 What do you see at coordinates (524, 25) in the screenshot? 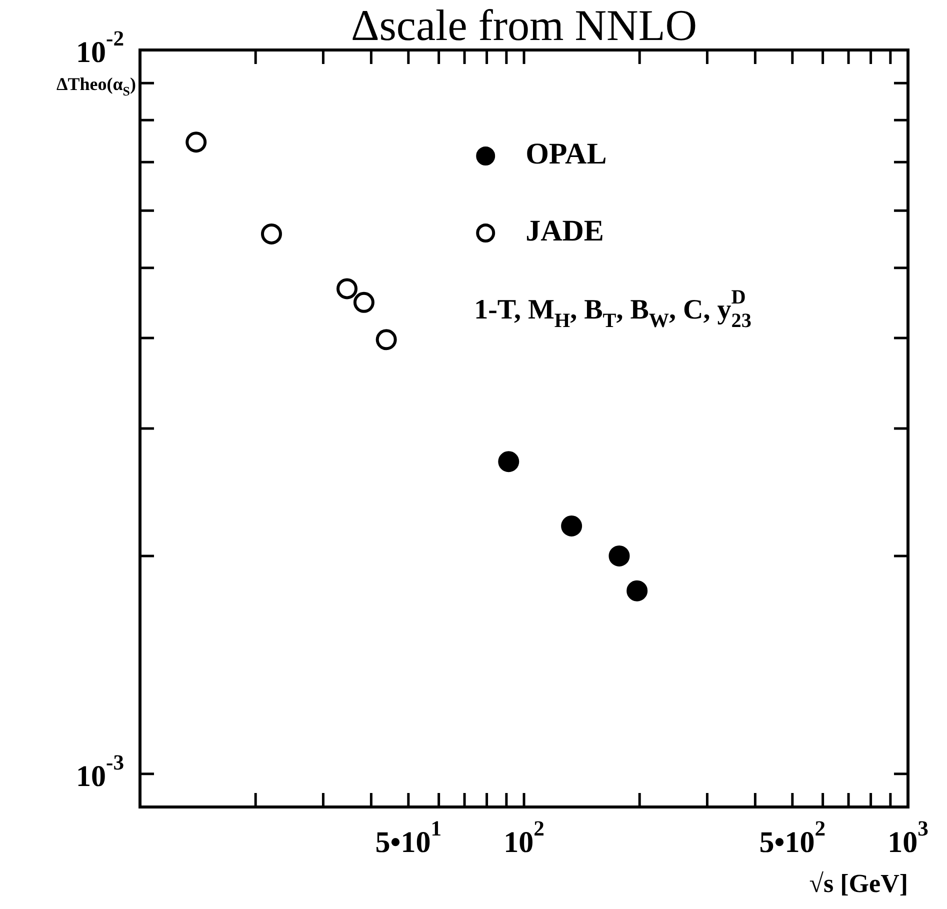
I see `chart-title: Δscale from NNLO` at bounding box center [524, 25].